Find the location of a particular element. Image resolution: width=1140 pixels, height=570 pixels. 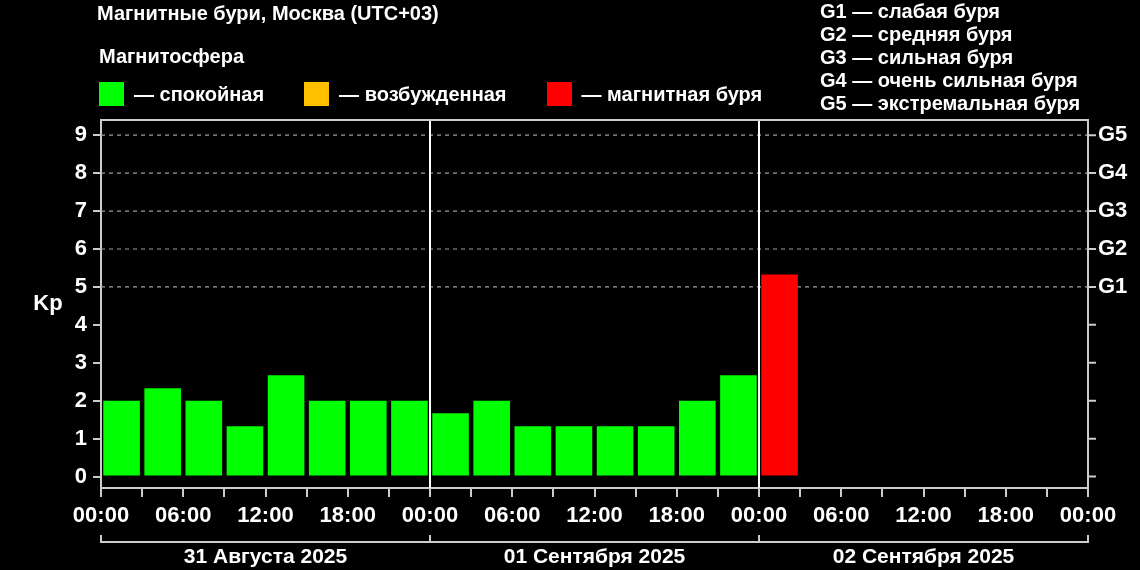

y-tick-label: 9 is located at coordinates (80, 134).